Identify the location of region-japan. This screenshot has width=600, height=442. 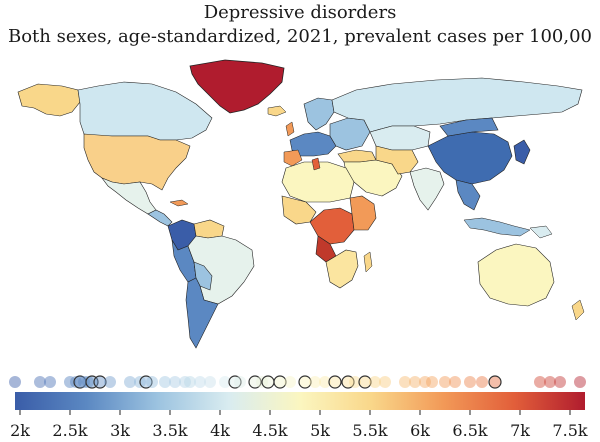
(522, 152).